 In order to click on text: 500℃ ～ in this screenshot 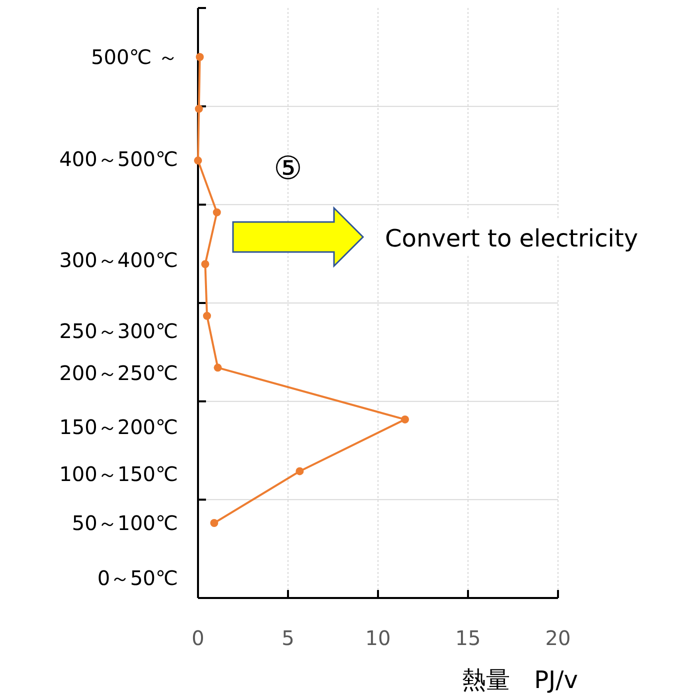, I will do `click(134, 57)`.